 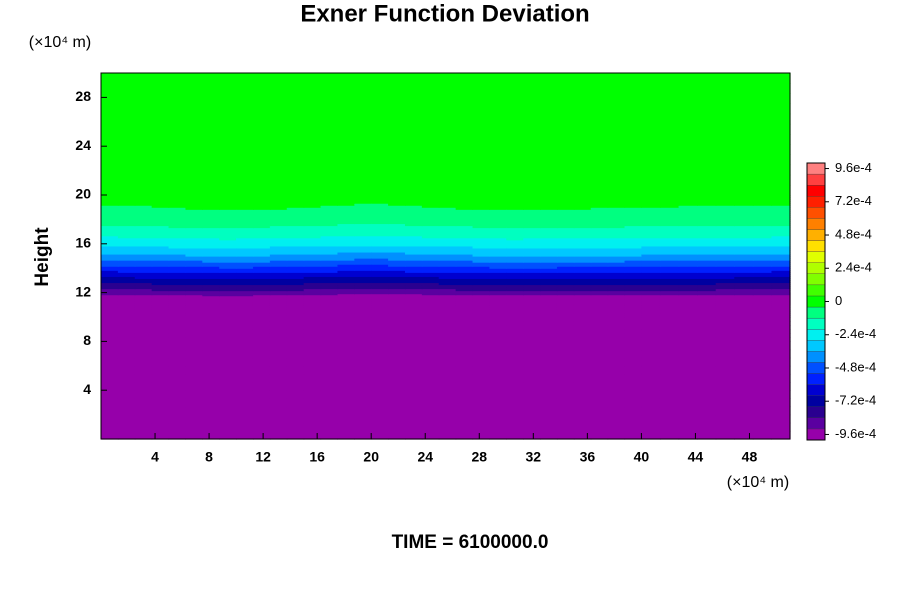 I want to click on x-tick-label: 44, so click(x=696, y=457).